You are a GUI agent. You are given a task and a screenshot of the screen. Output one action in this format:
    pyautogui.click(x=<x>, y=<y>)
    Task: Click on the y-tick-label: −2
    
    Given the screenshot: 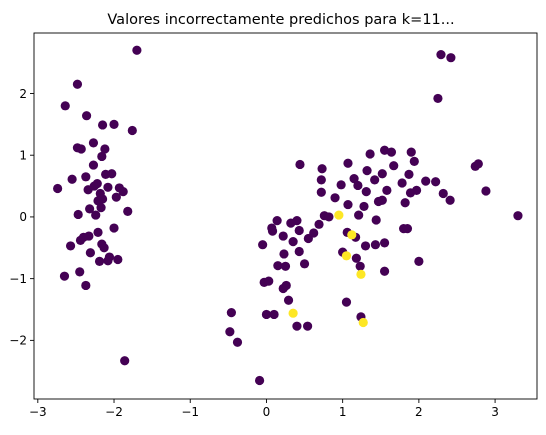 What is the action you would take?
    pyautogui.click(x=18, y=341)
    